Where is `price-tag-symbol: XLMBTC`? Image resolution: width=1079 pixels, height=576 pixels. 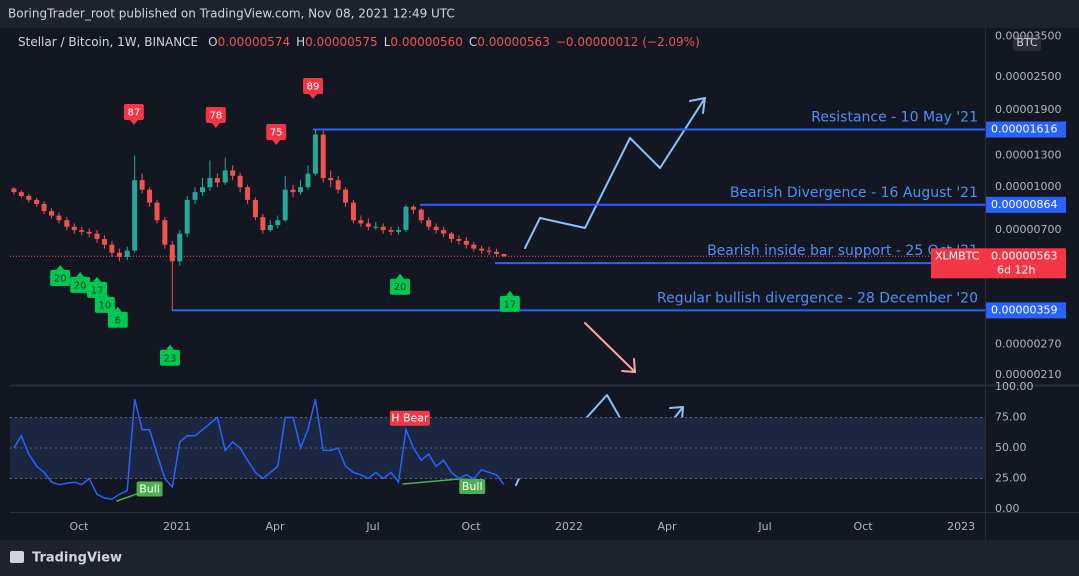 price-tag-symbol: XLMBTC is located at coordinates (957, 255).